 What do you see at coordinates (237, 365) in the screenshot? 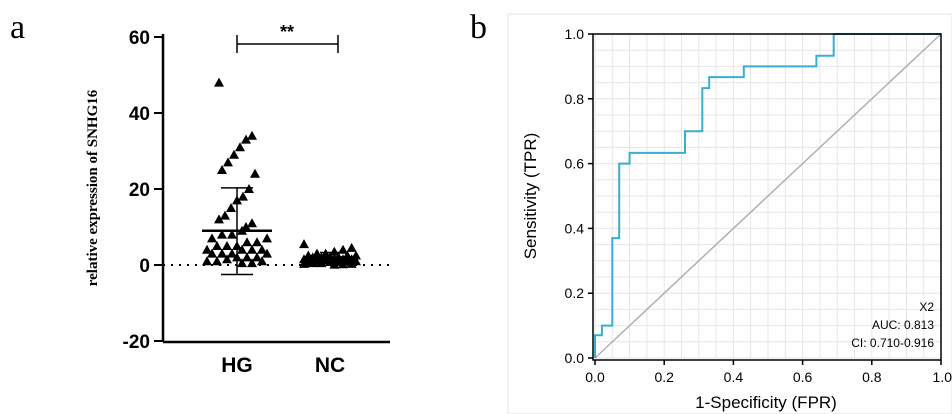
I see `x-category-label: HG` at bounding box center [237, 365].